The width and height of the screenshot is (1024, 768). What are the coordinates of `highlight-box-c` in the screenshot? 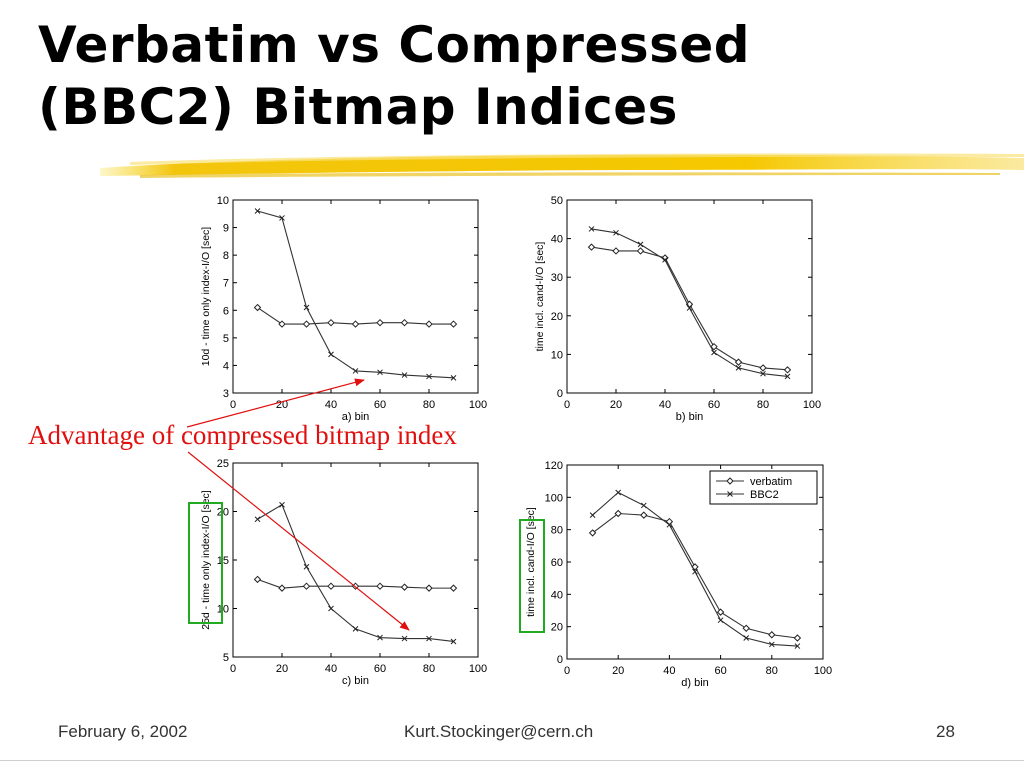 It's located at (205, 563).